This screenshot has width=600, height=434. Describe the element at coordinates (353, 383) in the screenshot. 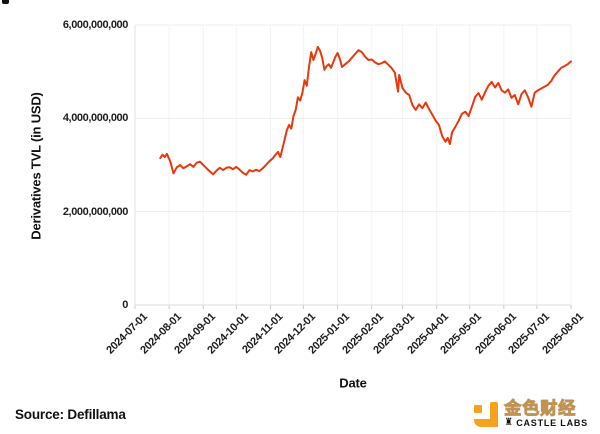

I see `x-axis-title: Date` at that location.